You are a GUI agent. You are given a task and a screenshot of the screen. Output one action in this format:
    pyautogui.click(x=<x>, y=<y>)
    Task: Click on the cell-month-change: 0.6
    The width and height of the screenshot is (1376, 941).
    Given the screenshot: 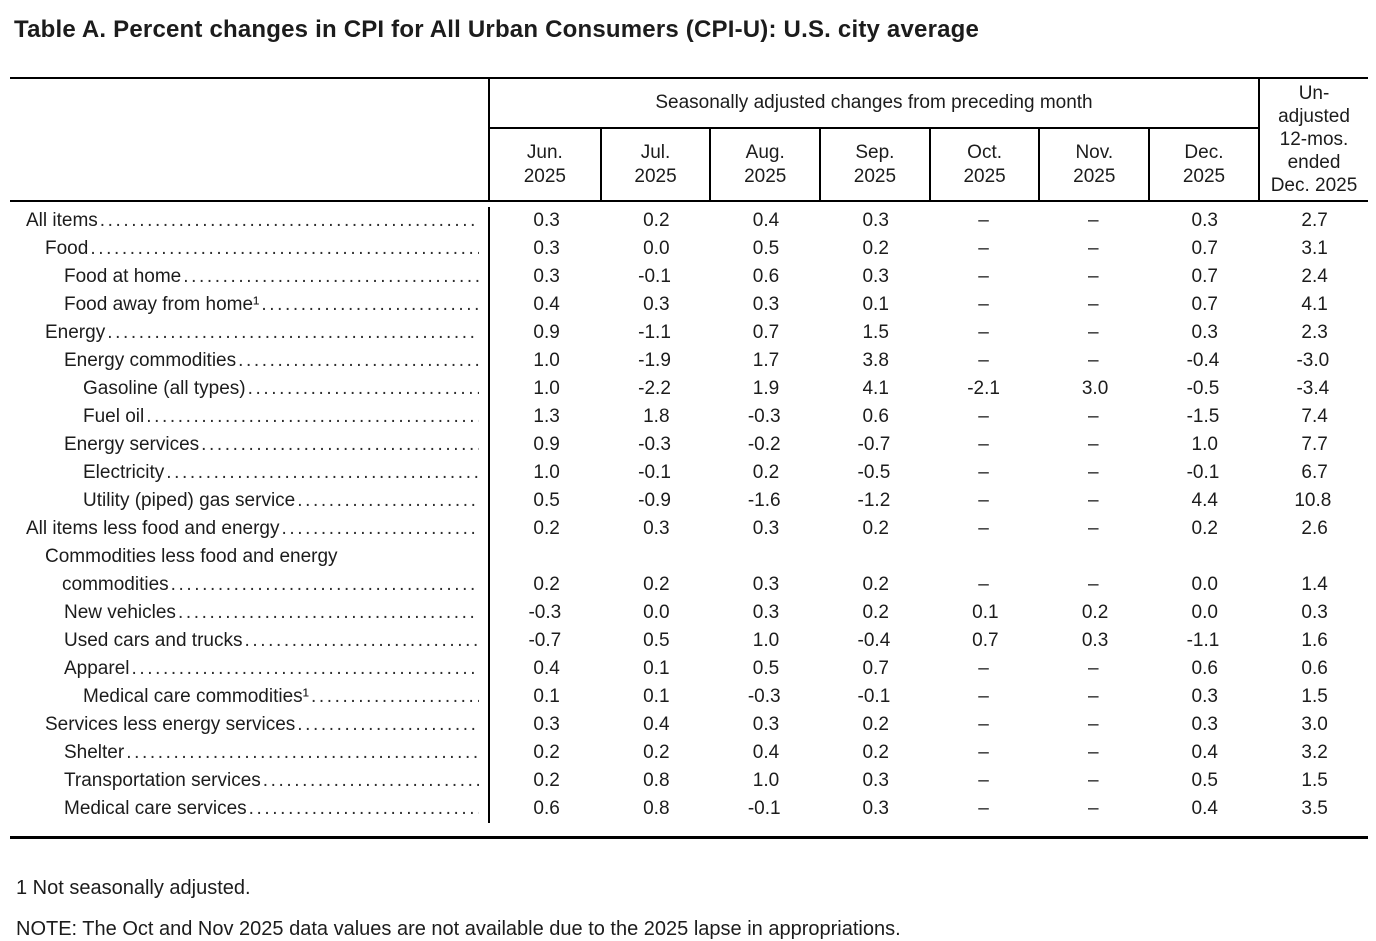 What is the action you would take?
    pyautogui.click(x=545, y=809)
    